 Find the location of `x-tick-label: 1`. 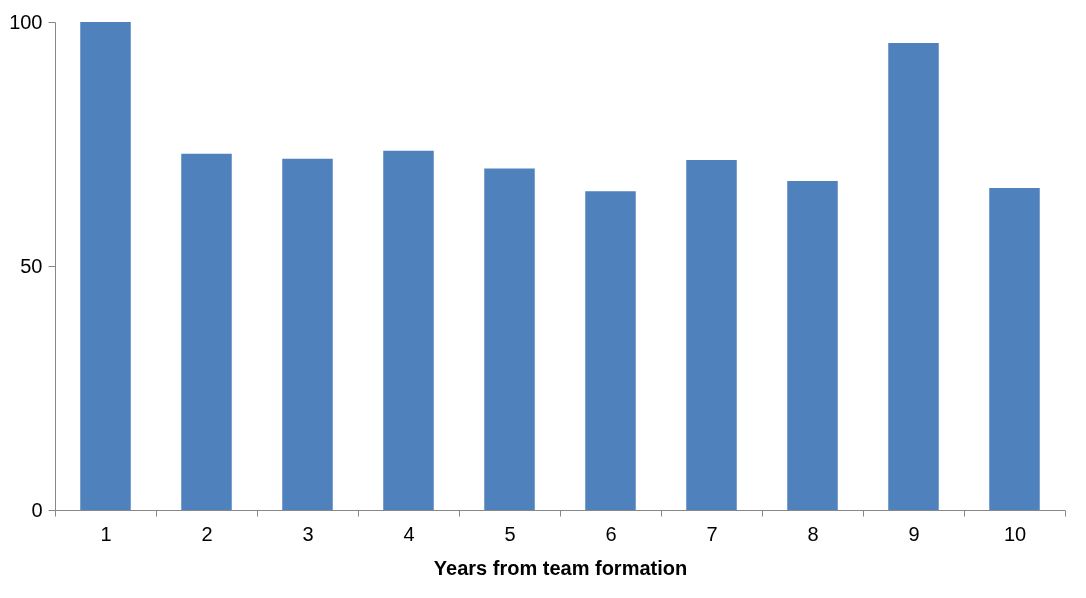

x-tick-label: 1 is located at coordinates (106, 533).